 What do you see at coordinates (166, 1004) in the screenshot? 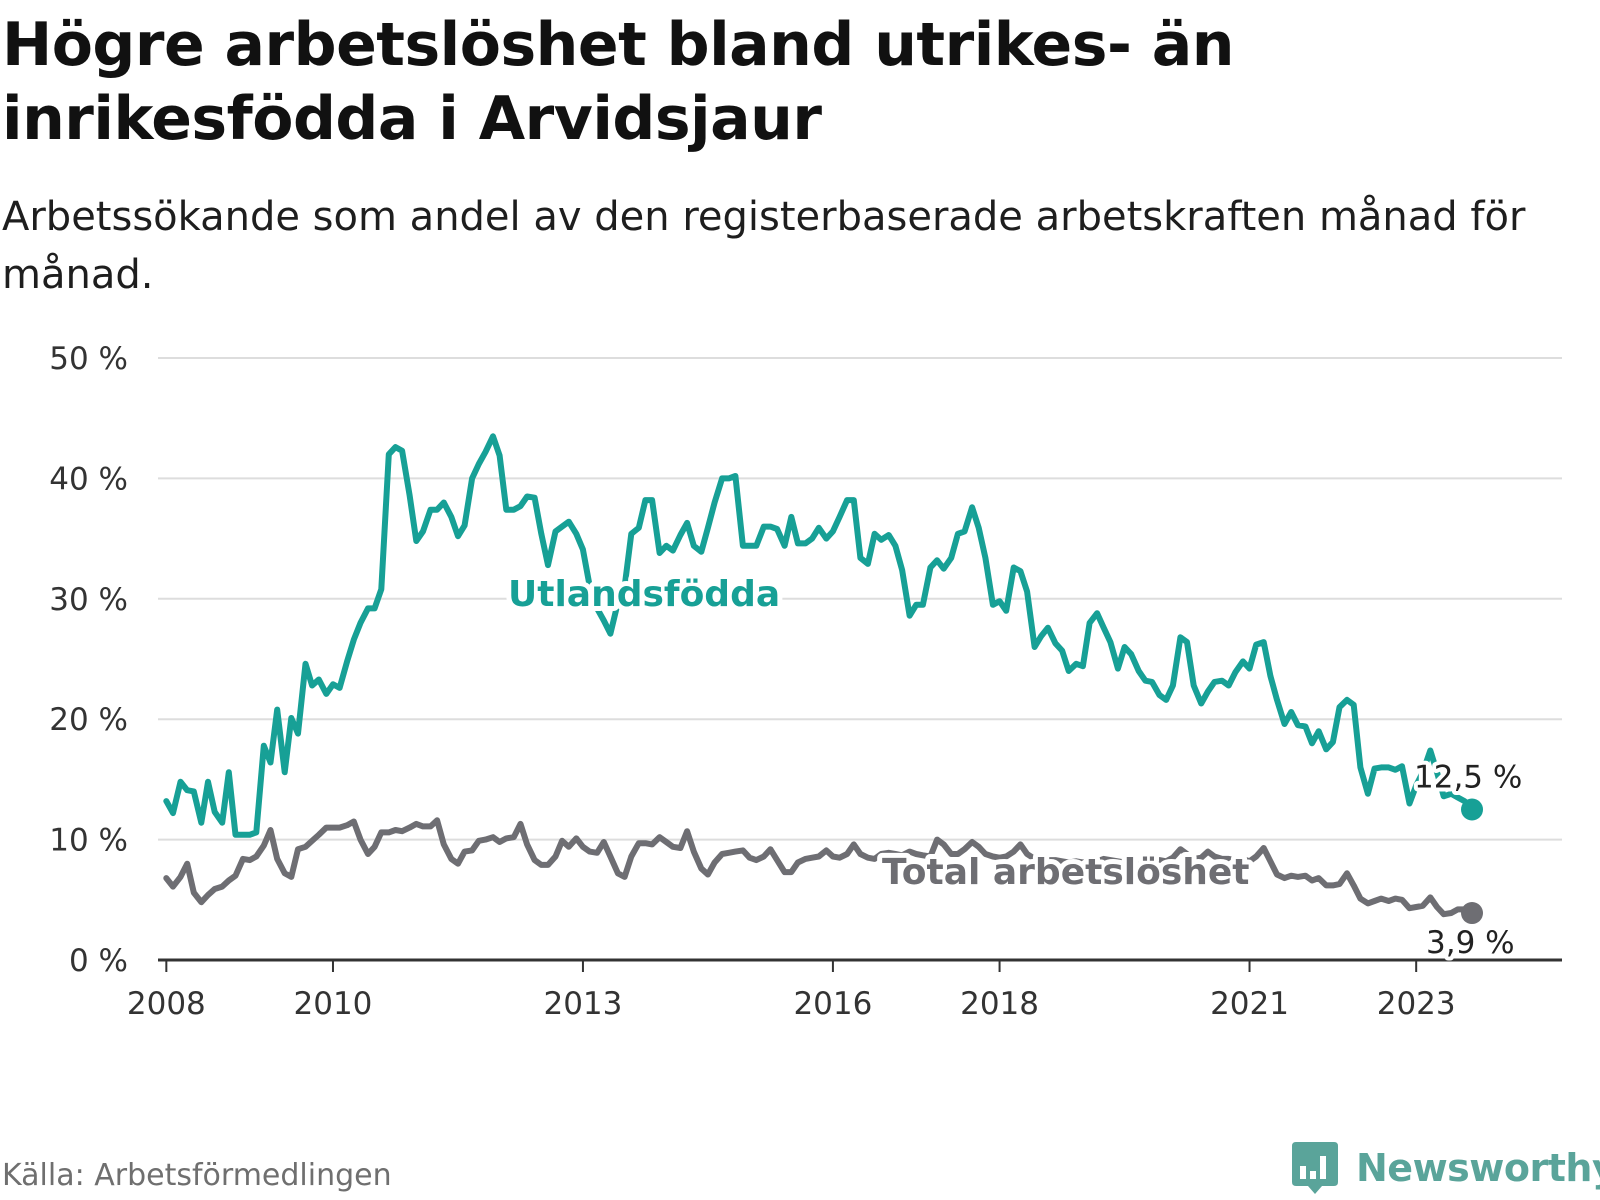
I see `x-tick-label: 2008` at bounding box center [166, 1004].